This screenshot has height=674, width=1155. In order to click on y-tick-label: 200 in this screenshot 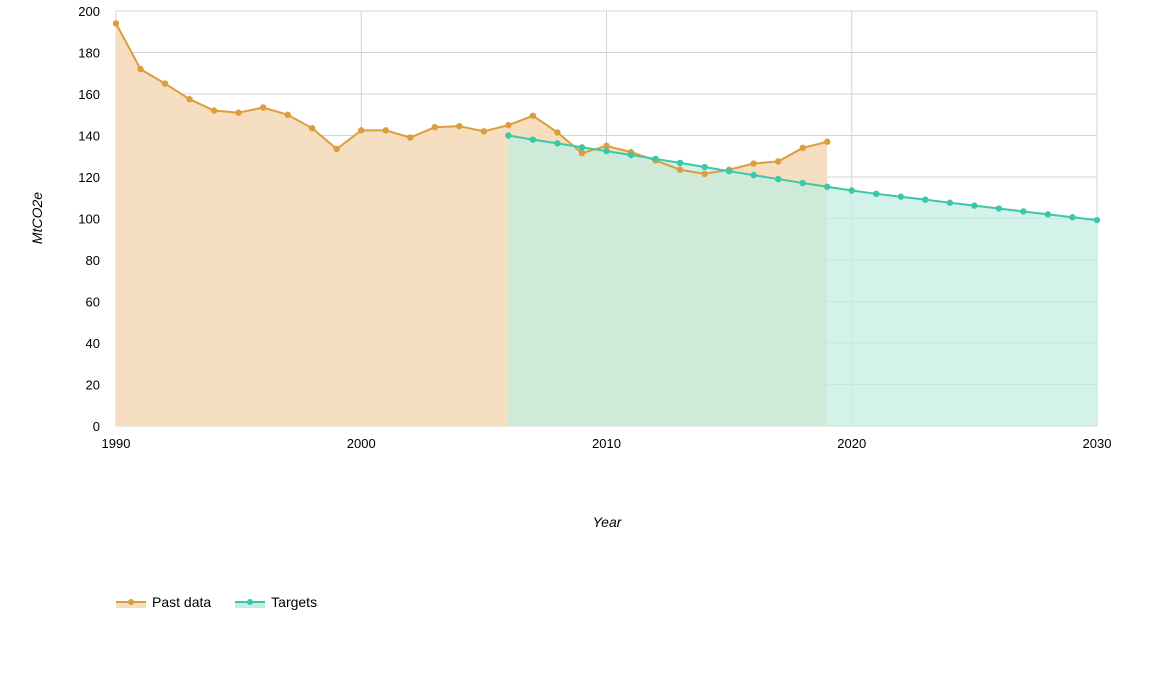, I will do `click(89, 11)`.